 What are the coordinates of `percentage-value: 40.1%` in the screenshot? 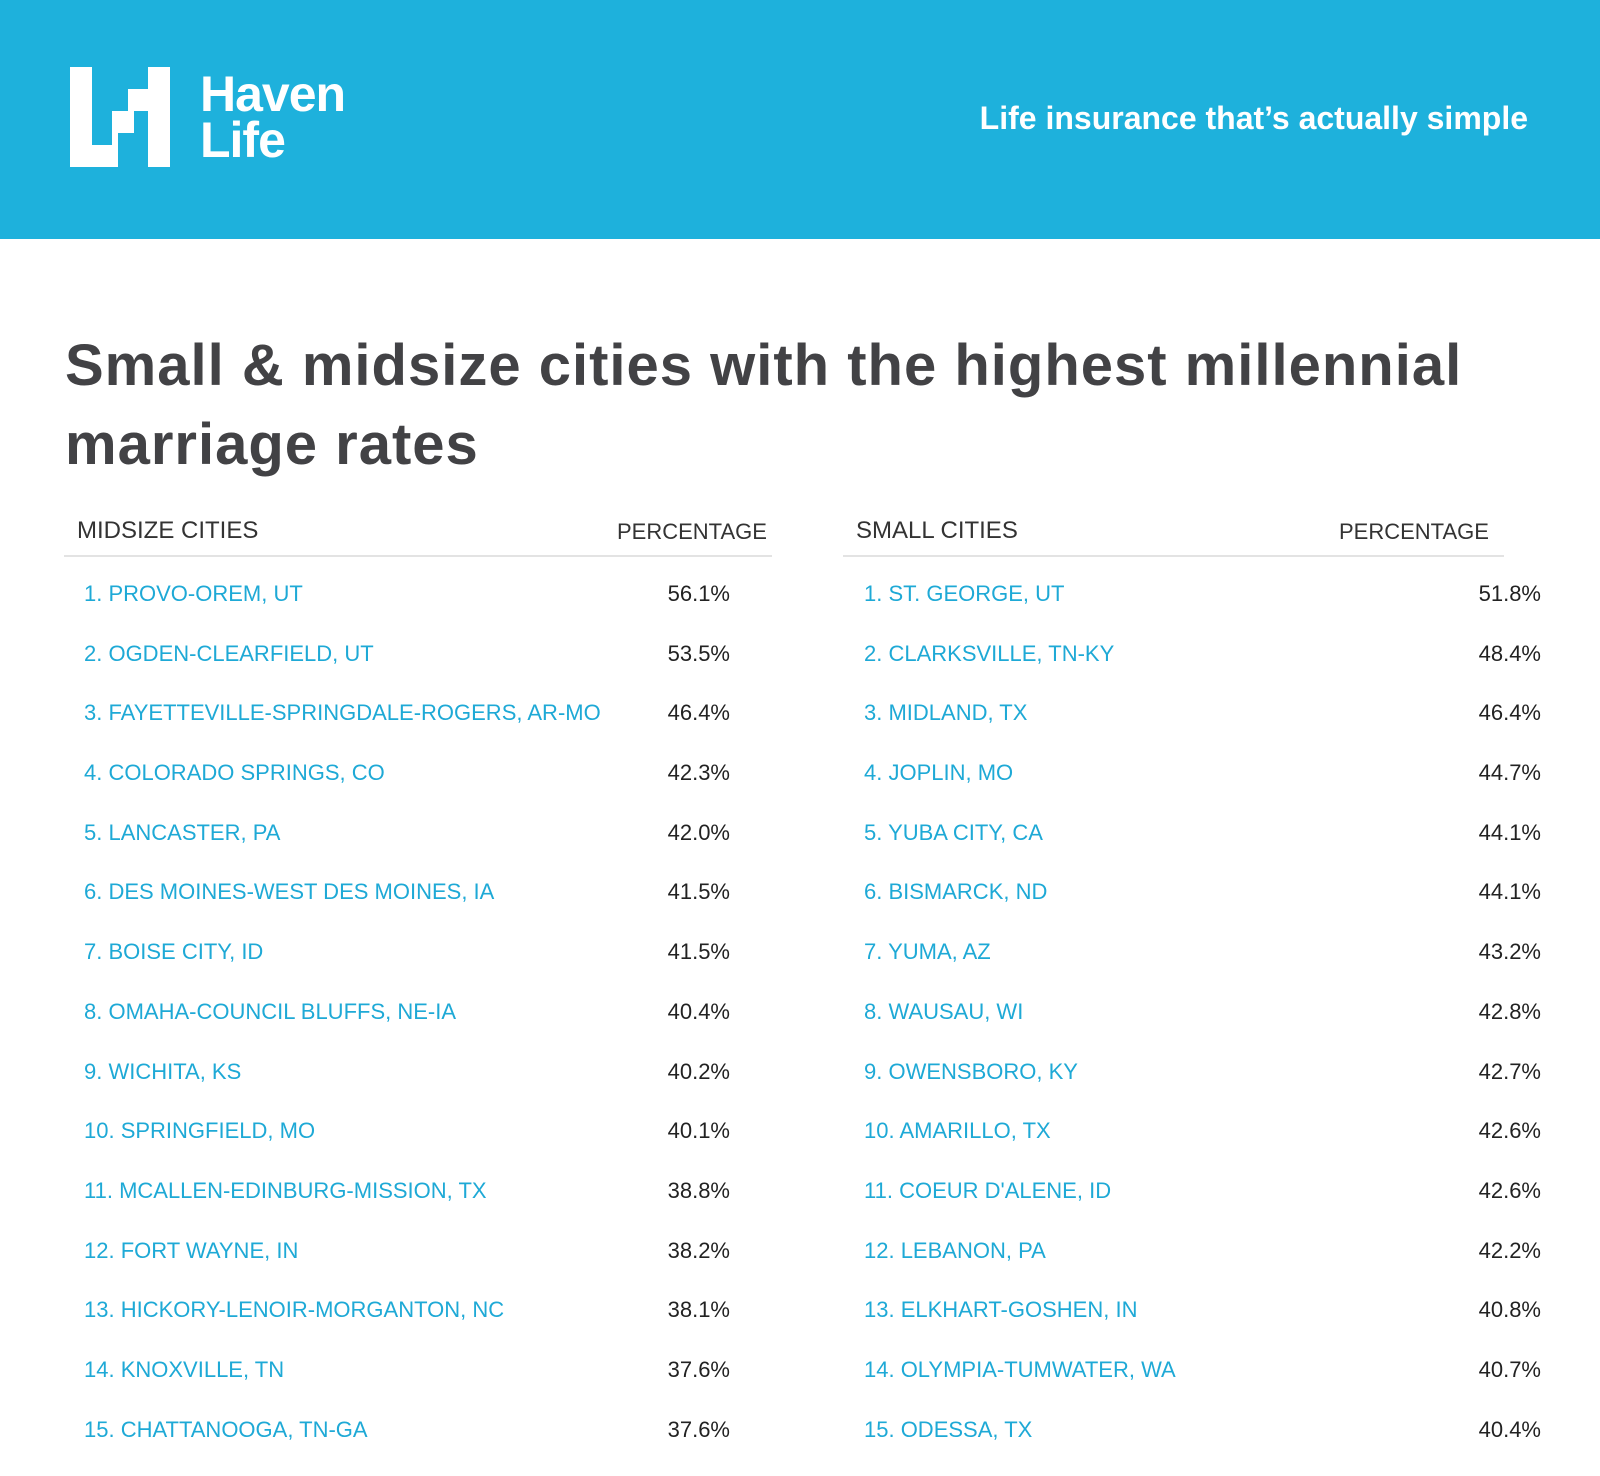 It's located at (698, 1131).